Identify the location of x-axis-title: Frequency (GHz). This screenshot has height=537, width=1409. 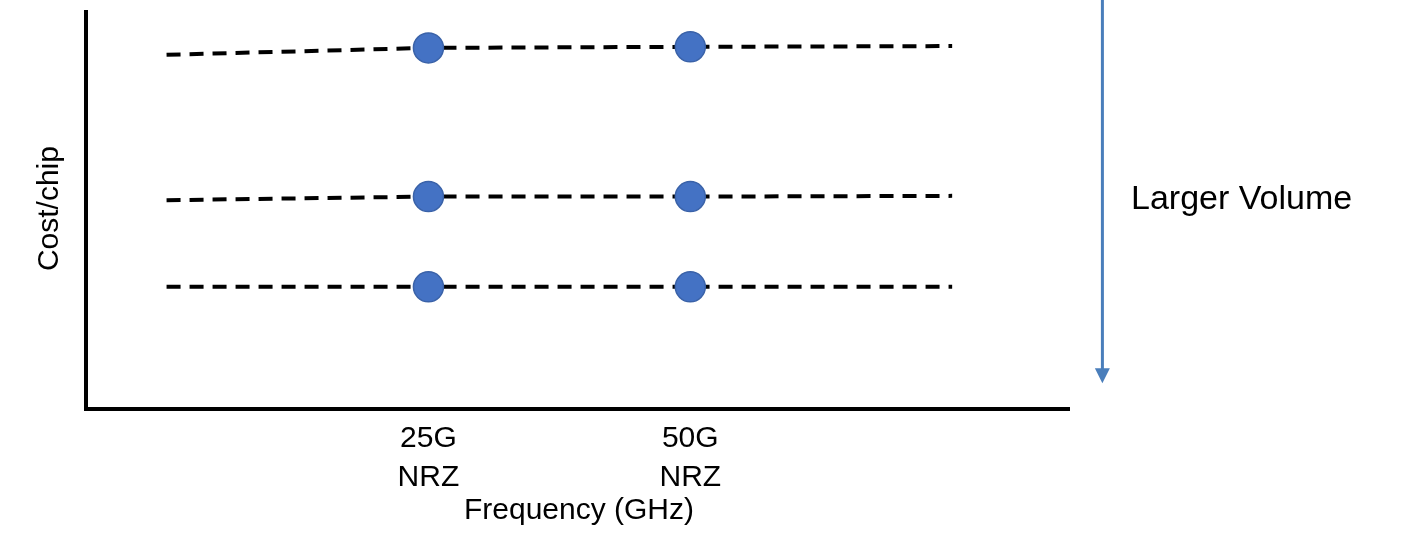
(579, 508).